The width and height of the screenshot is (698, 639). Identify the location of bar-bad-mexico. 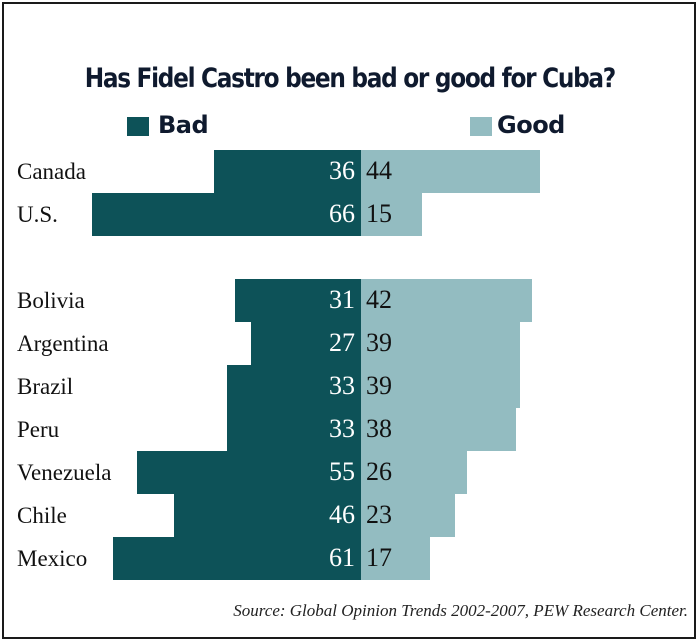
(237, 558).